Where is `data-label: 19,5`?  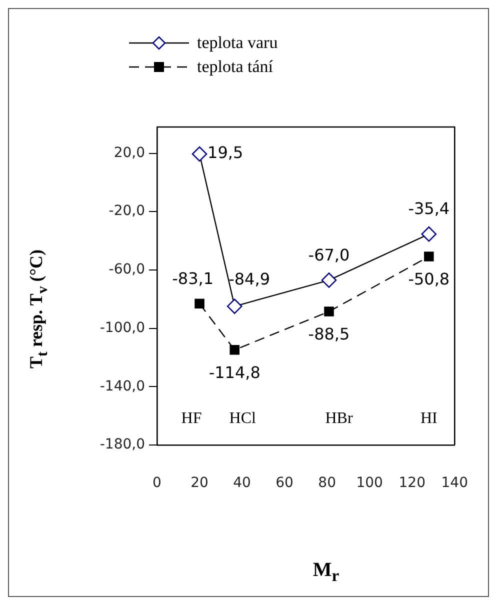
data-label: 19,5 is located at coordinates (226, 152).